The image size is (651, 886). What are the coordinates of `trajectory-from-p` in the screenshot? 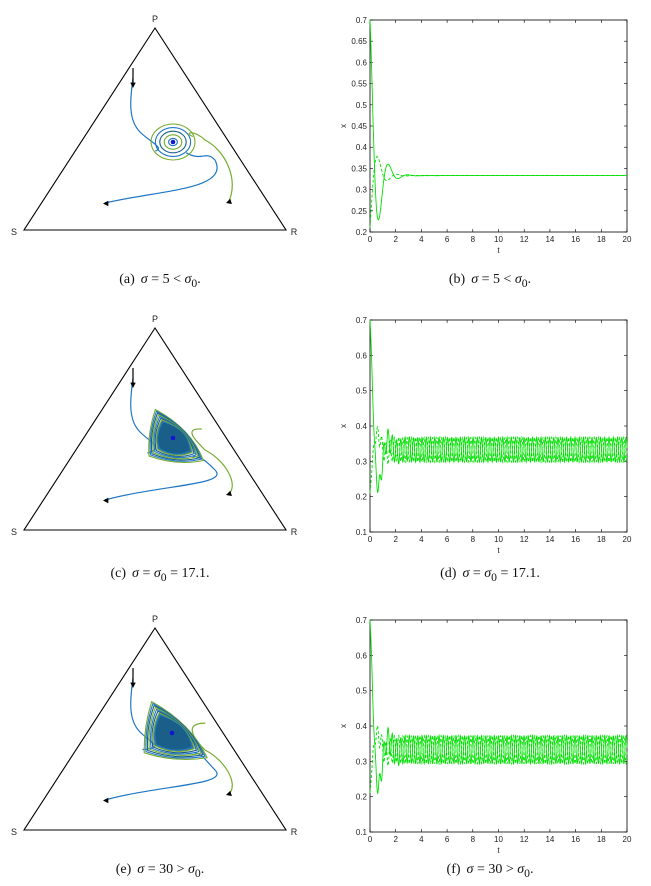 It's located at (145, 114).